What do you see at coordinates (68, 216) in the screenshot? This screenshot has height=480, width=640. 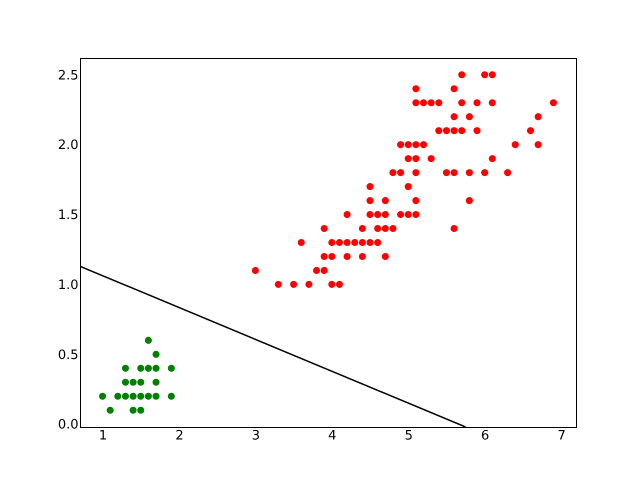 I see `y-tick-label: 1.5` at bounding box center [68, 216].